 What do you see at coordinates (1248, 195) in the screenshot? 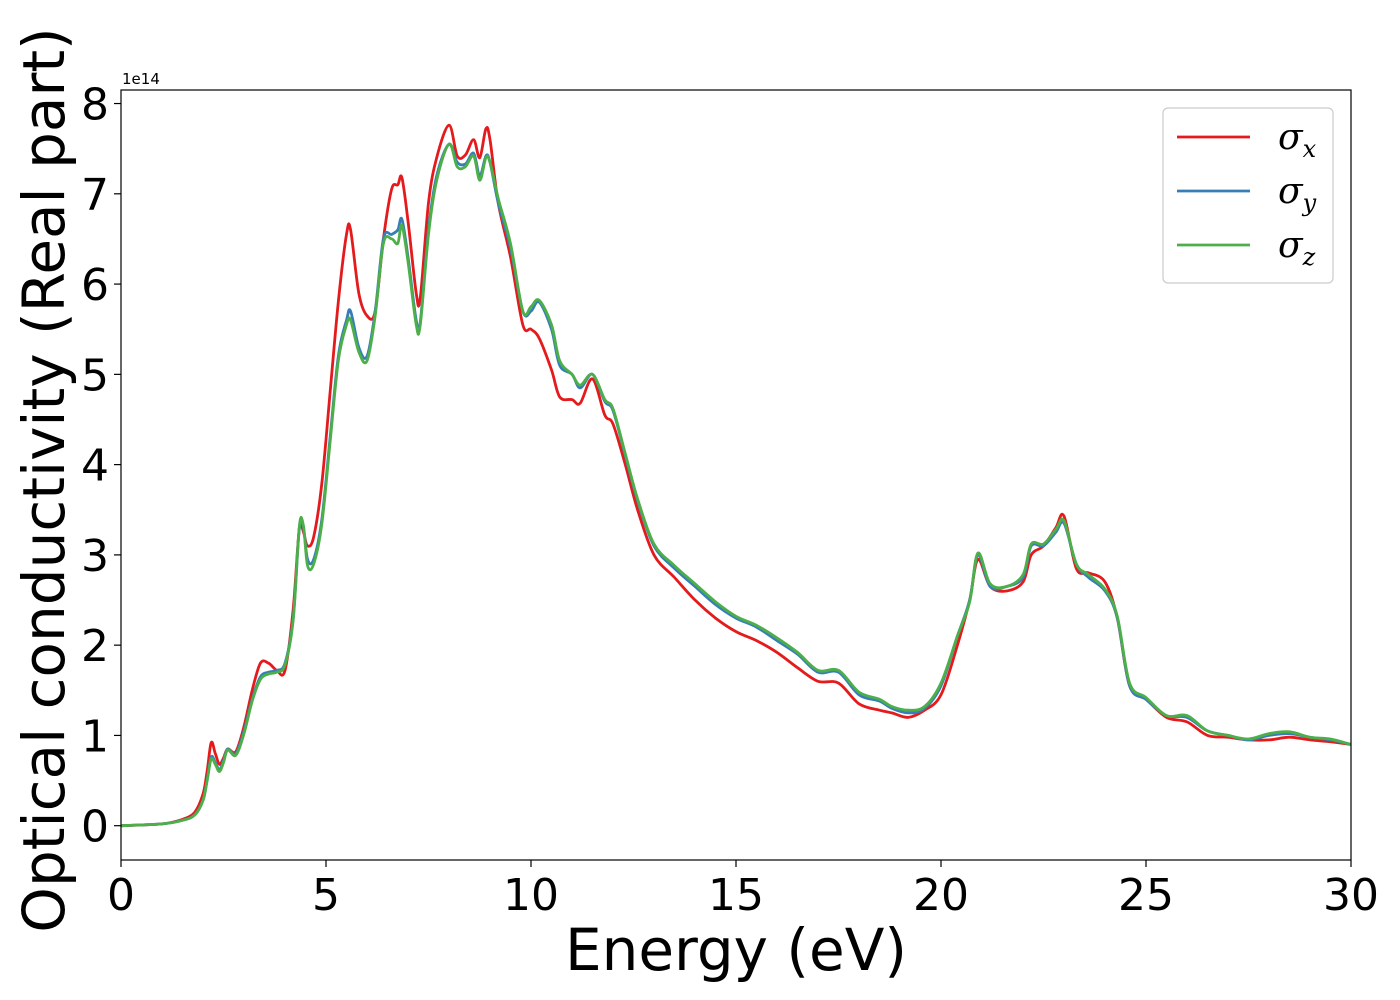
I see `legend-box` at bounding box center [1248, 195].